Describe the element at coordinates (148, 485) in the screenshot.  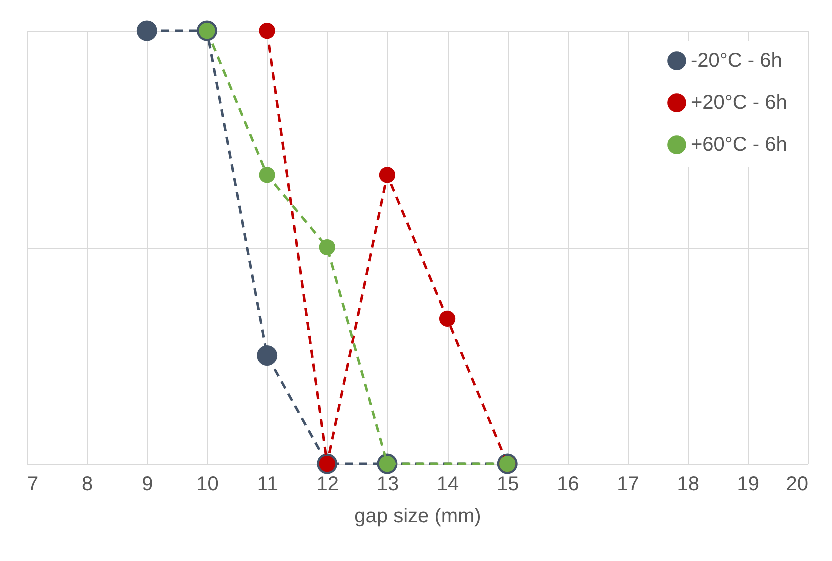
I see `x-tick-label: 9` at that location.